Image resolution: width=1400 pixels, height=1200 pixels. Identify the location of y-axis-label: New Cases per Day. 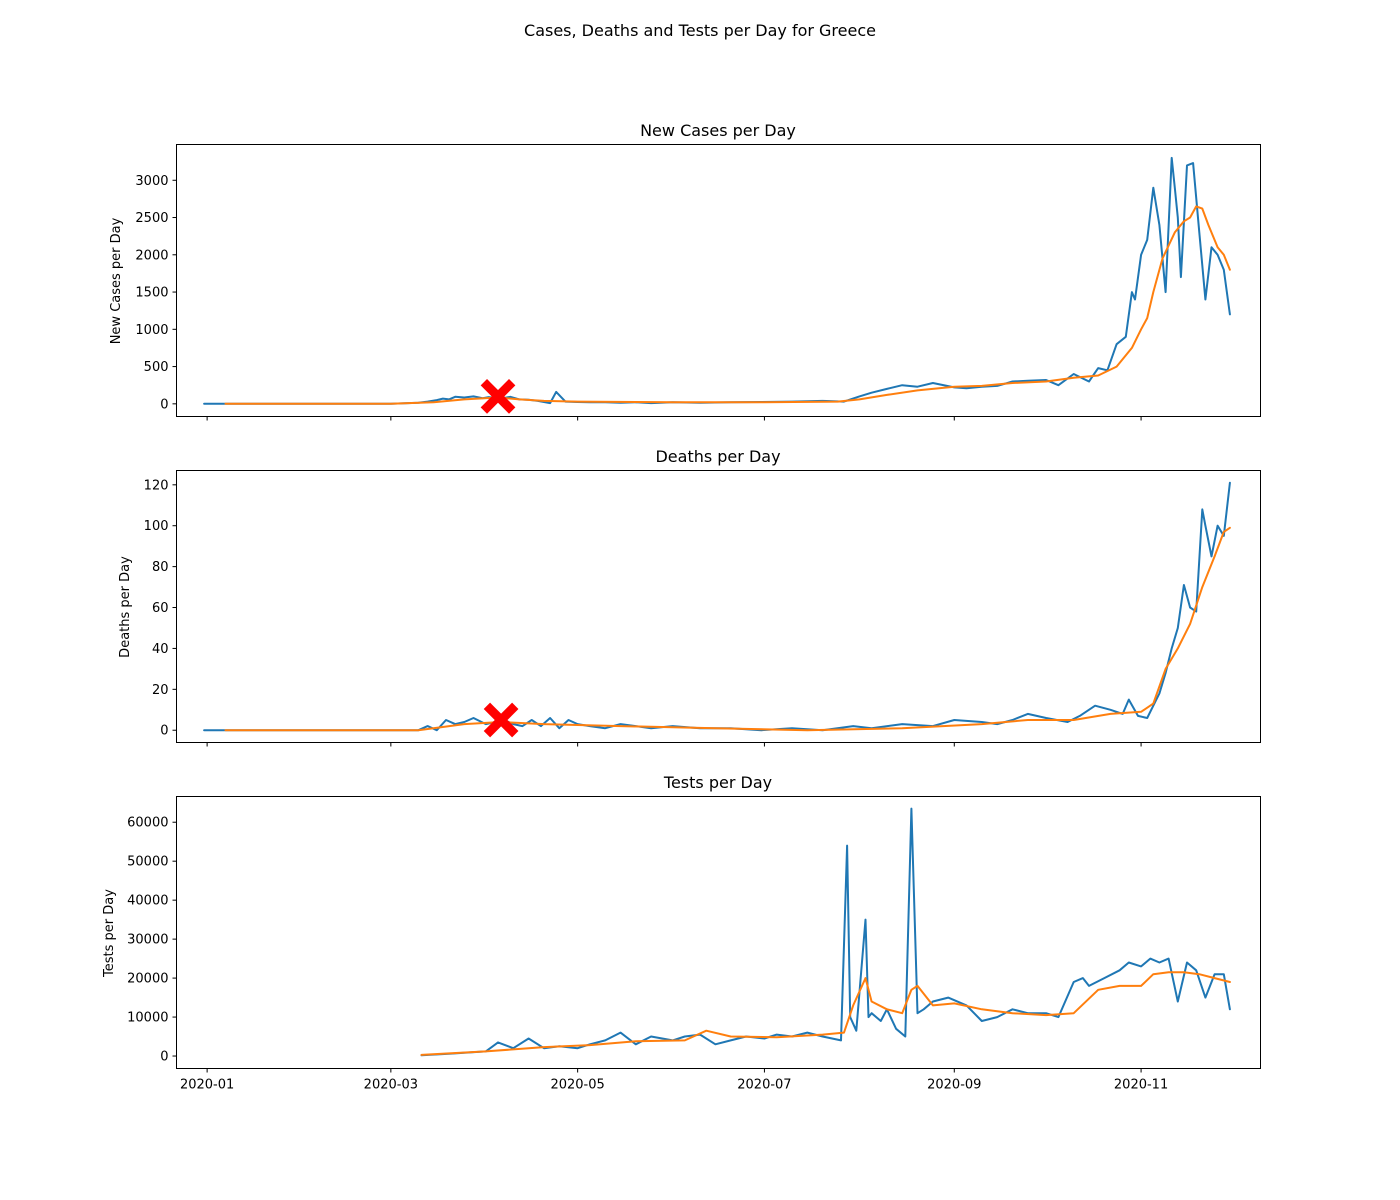
(116, 280).